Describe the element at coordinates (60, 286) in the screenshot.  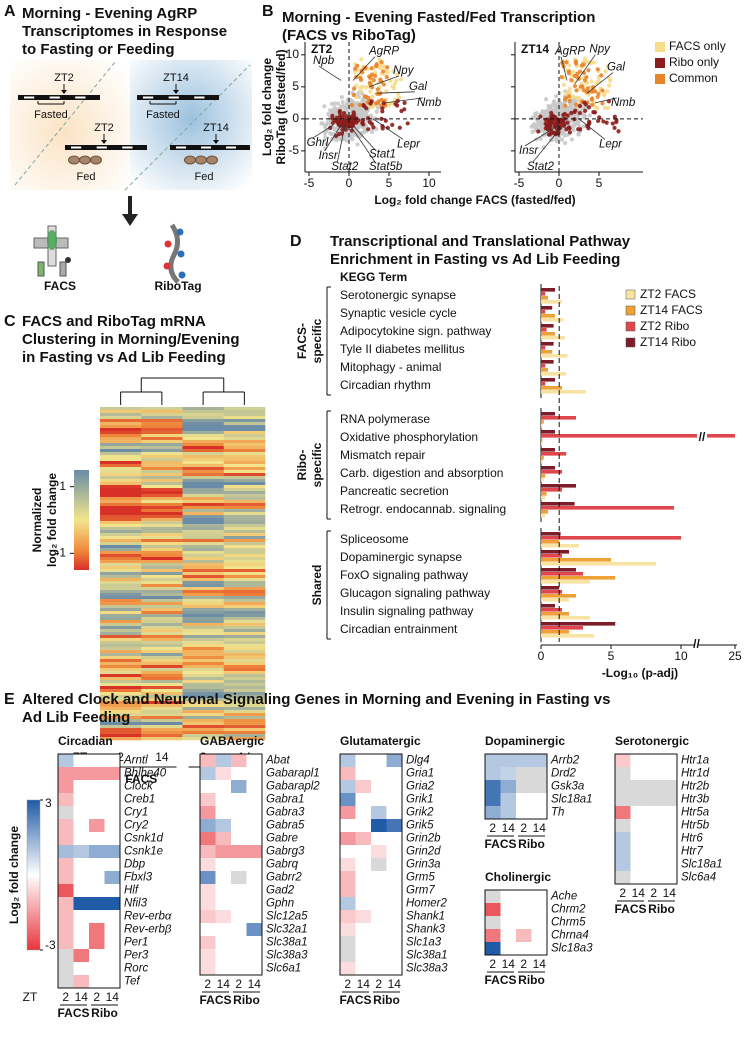
I see `method-label: FACS` at that location.